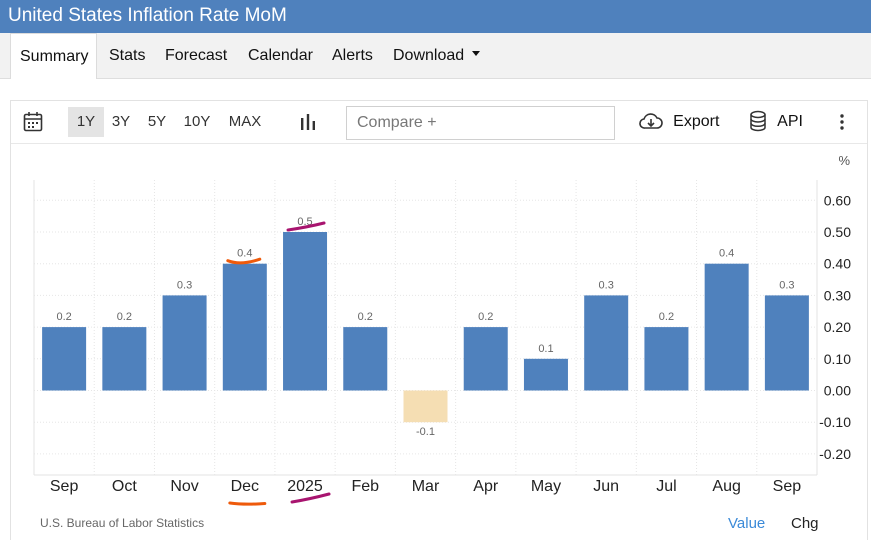 This screenshot has height=540, width=871. What do you see at coordinates (33, 122) in the screenshot?
I see `calendar-icon` at bounding box center [33, 122].